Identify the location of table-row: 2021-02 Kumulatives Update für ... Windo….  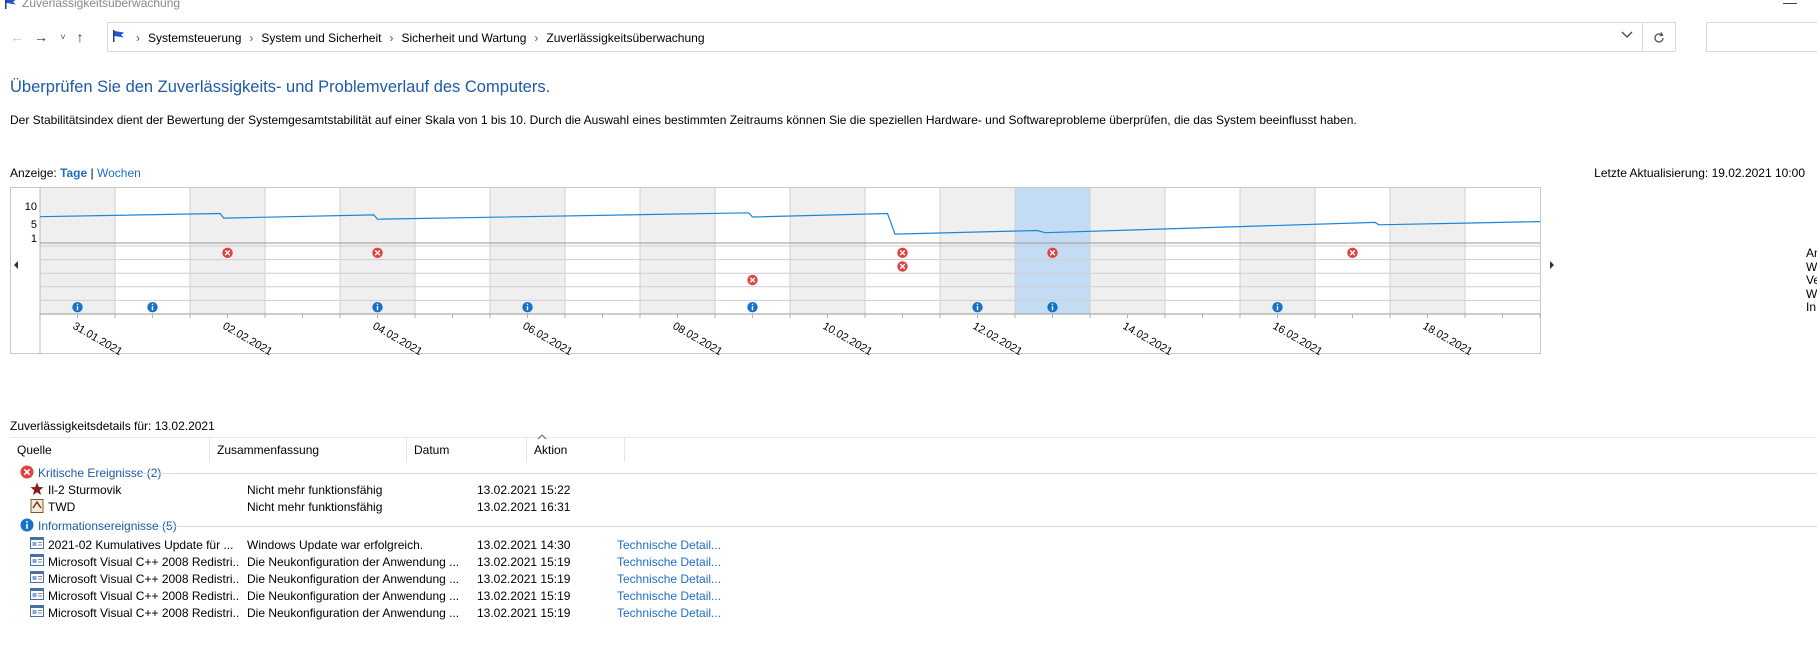
(913, 545).